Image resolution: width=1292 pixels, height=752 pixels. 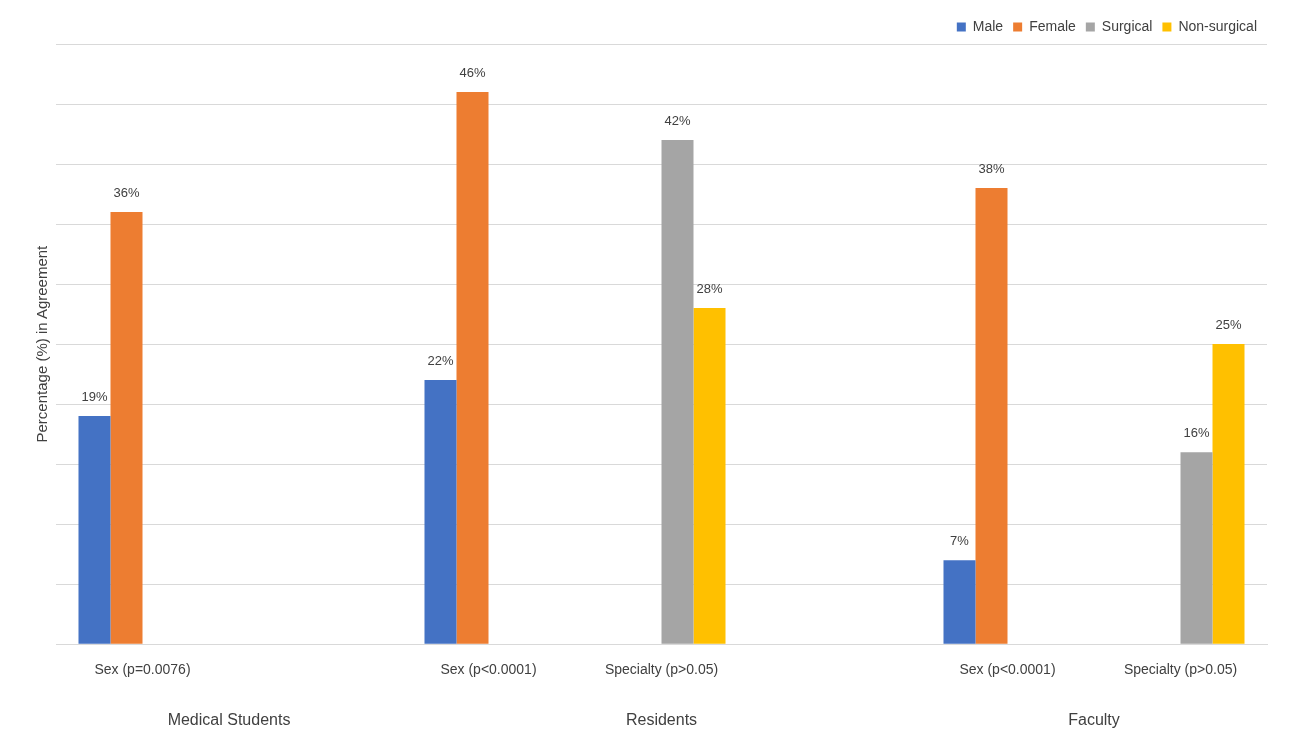 What do you see at coordinates (94, 397) in the screenshot?
I see `data-label: 19%` at bounding box center [94, 397].